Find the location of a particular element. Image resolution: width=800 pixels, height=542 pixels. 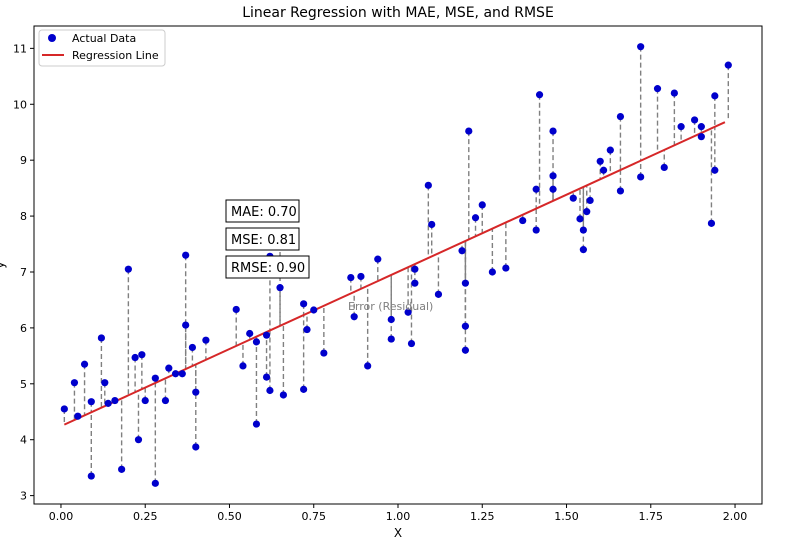

y-tick-label: 4 is located at coordinates (23, 440).